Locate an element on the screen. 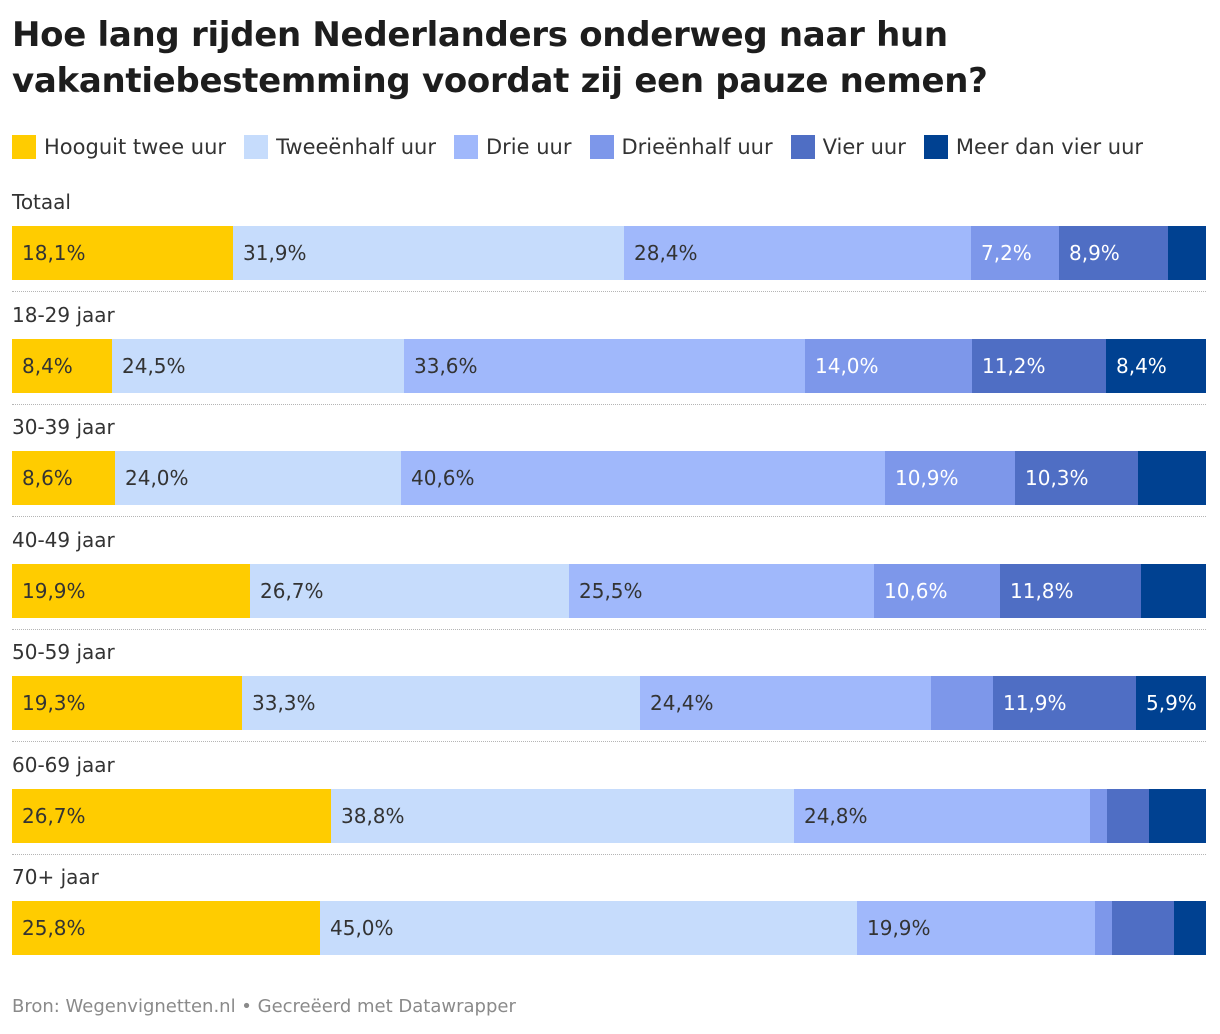 Image resolution: width=1220 pixels, height=1034 pixels. data-label: 24,4% is located at coordinates (682, 703).